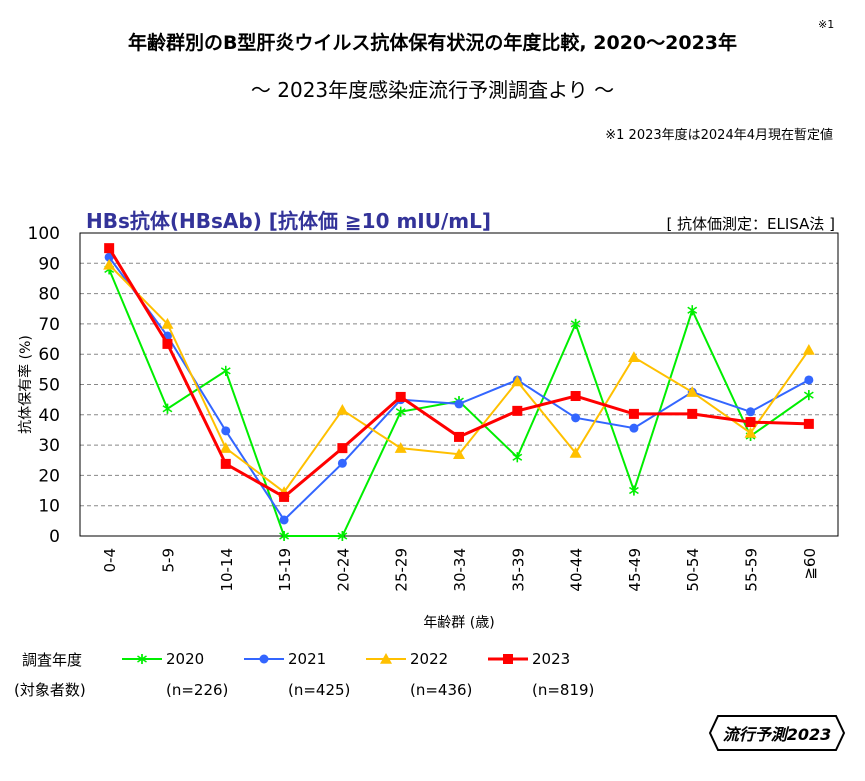 This screenshot has height=781, width=865. Describe the element at coordinates (577, 570) in the screenshot. I see `x-tick-label: 40-44` at that location.